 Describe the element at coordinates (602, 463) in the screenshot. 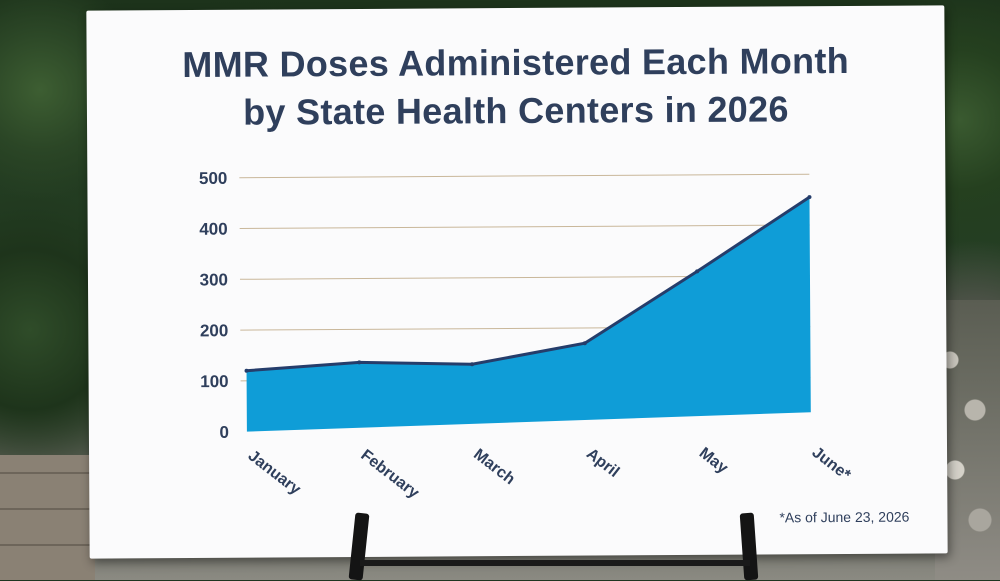

I see `x-tick-label: April` at that location.